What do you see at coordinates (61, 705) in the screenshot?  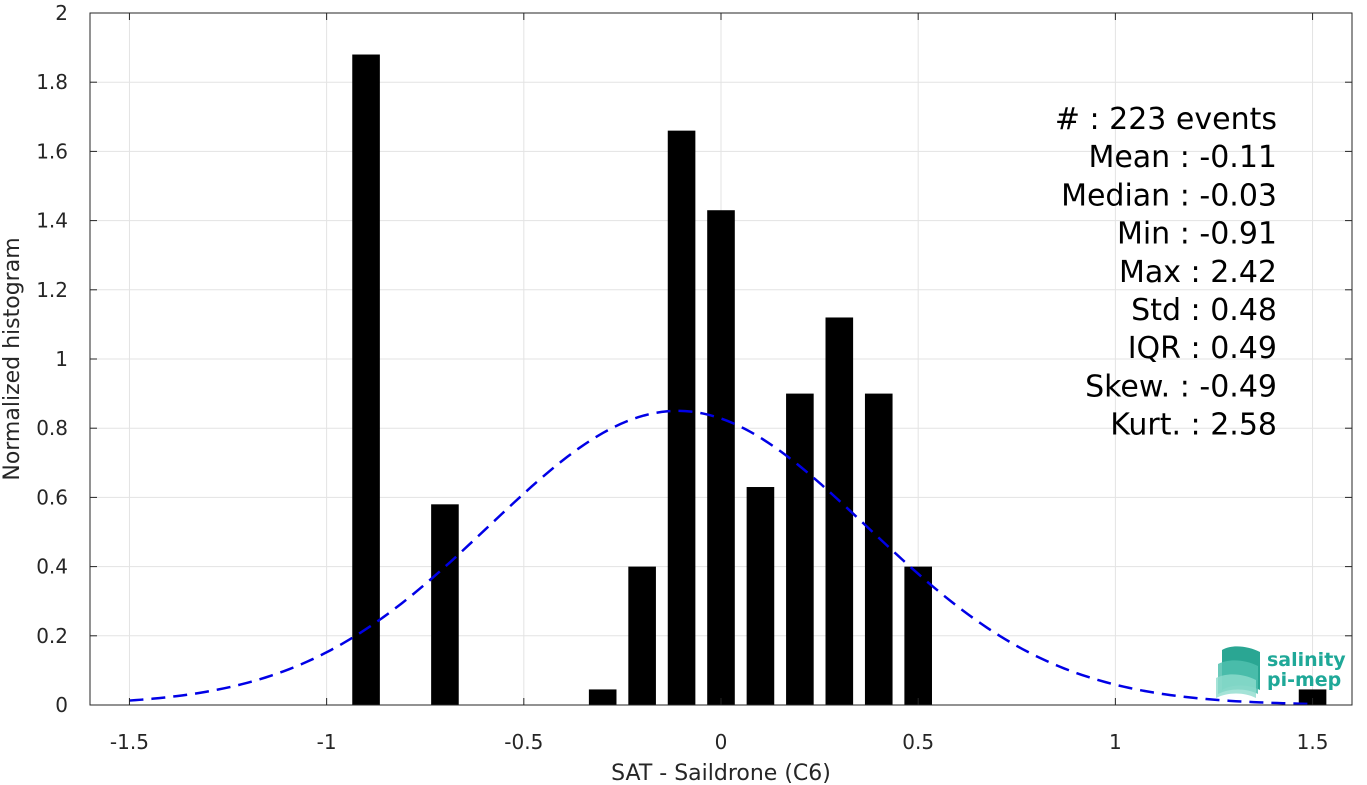 I see `y-tick-label: 0` at bounding box center [61, 705].